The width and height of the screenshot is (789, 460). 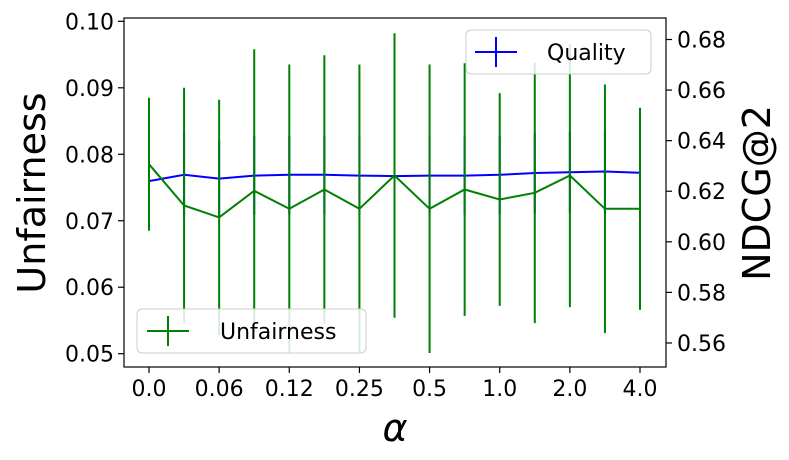 What do you see at coordinates (89, 89) in the screenshot?
I see `y-left-tick-label: 0.09` at bounding box center [89, 89].